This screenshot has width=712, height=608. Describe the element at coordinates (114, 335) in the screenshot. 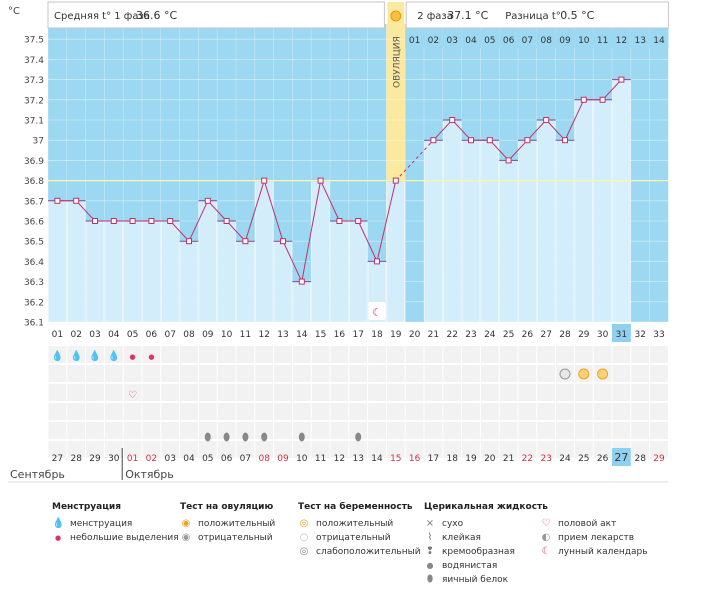

I see `cycle-day-label: 04` at that location.